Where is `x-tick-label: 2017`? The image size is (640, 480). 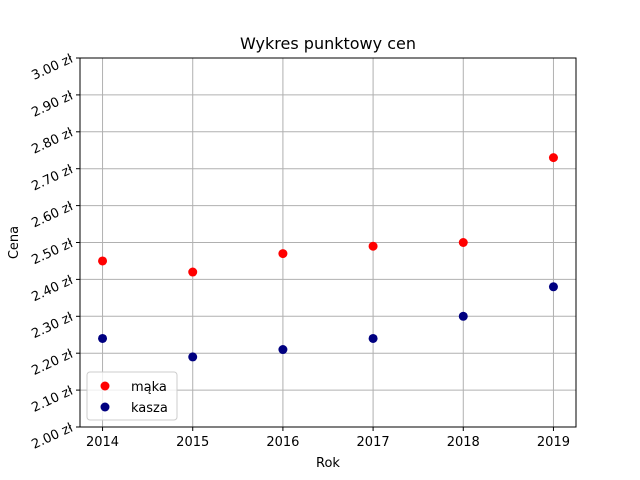 x-tick-label: 2017 is located at coordinates (373, 442).